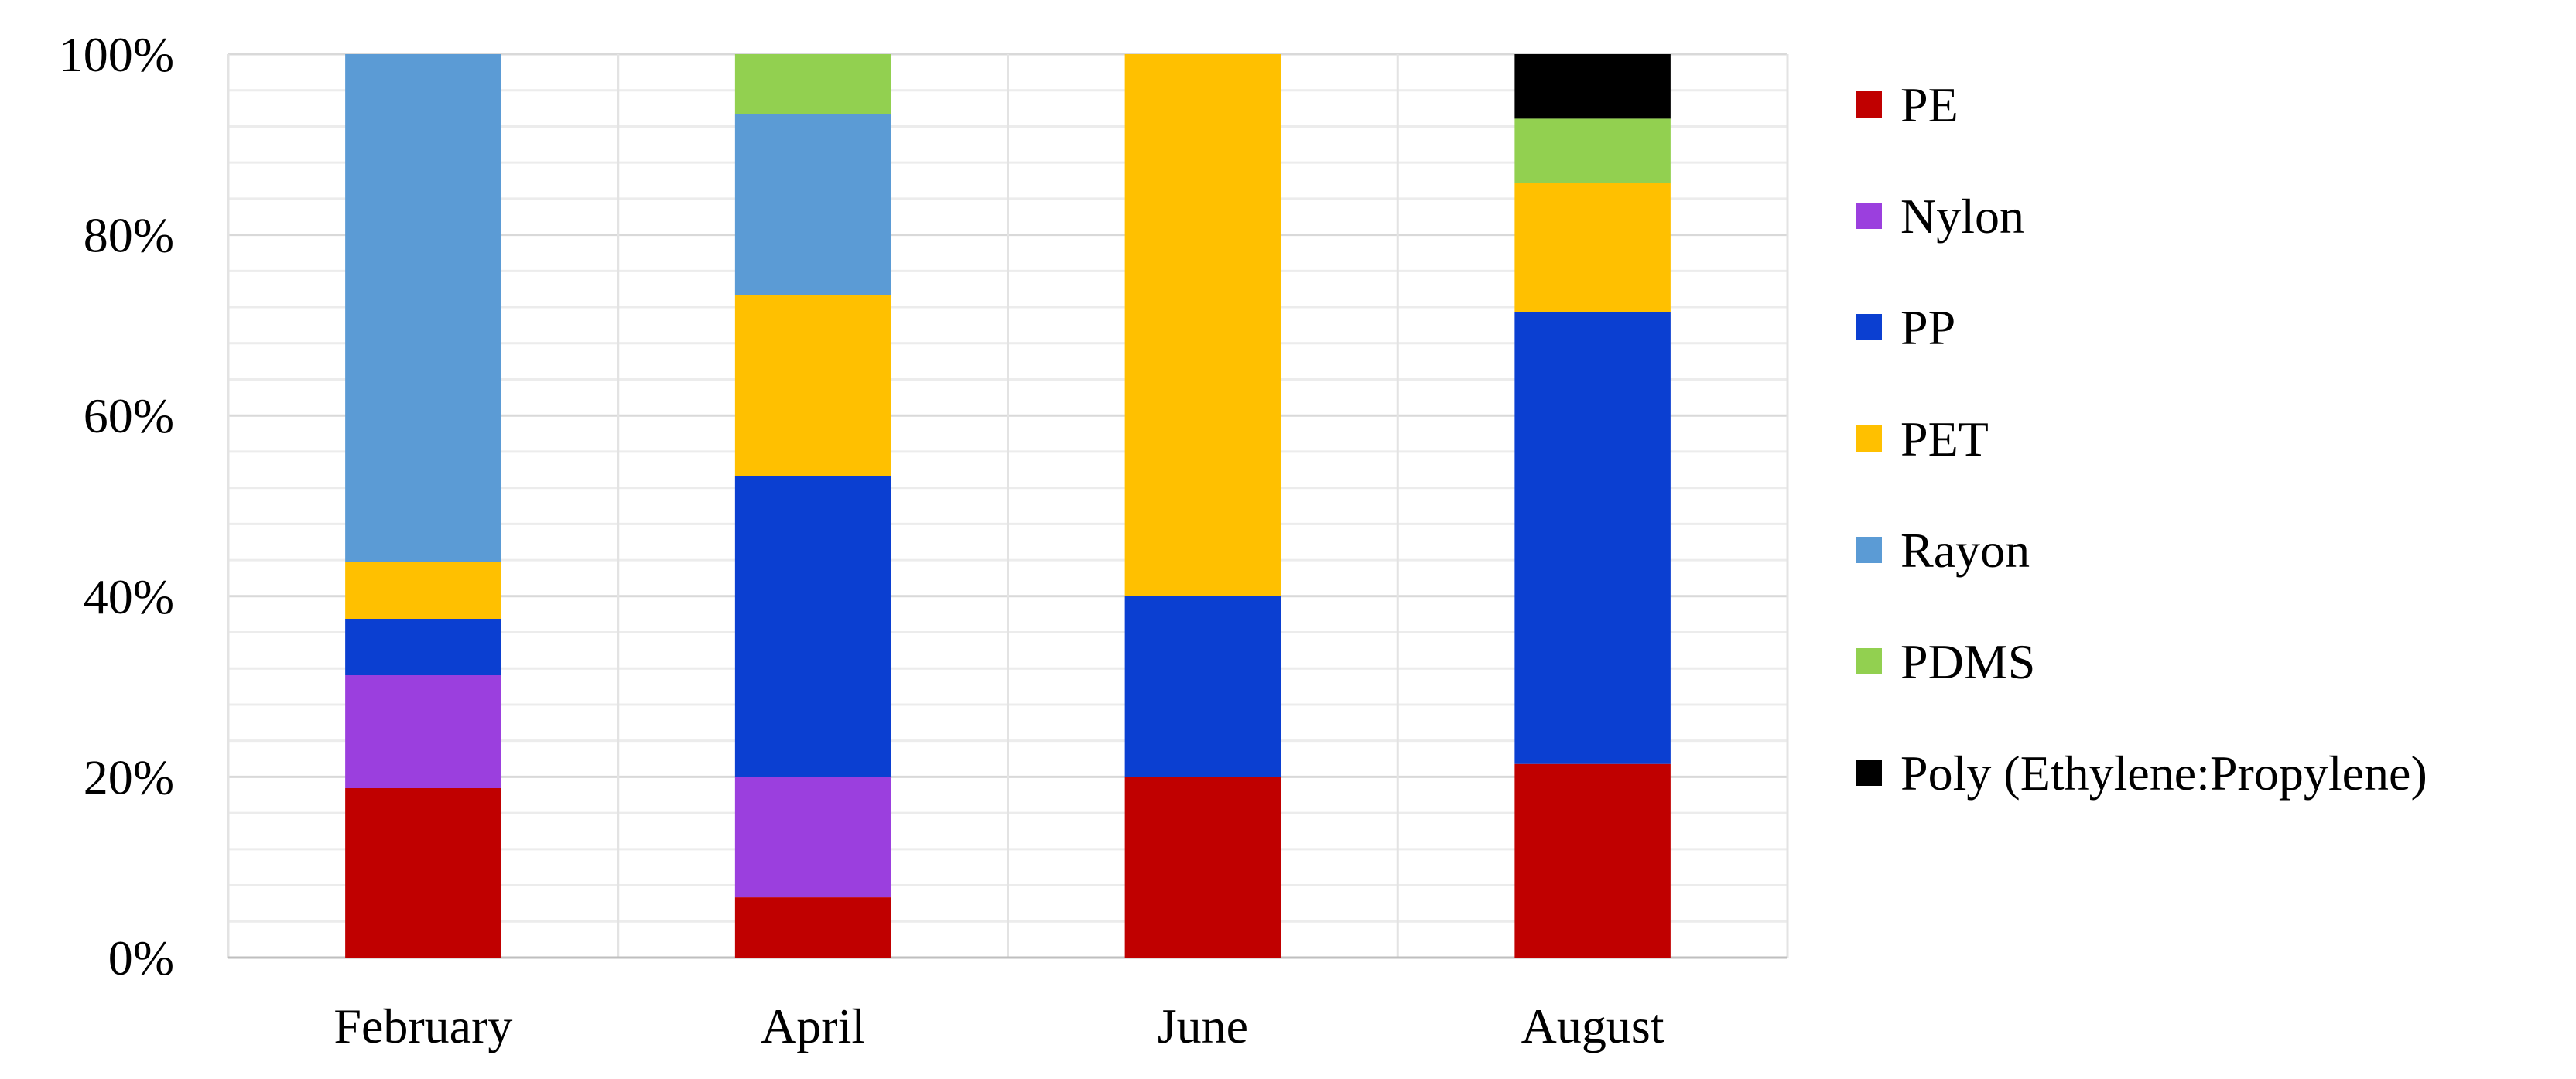 The image size is (2576, 1079). I want to click on x-category-label: June, so click(1203, 1026).